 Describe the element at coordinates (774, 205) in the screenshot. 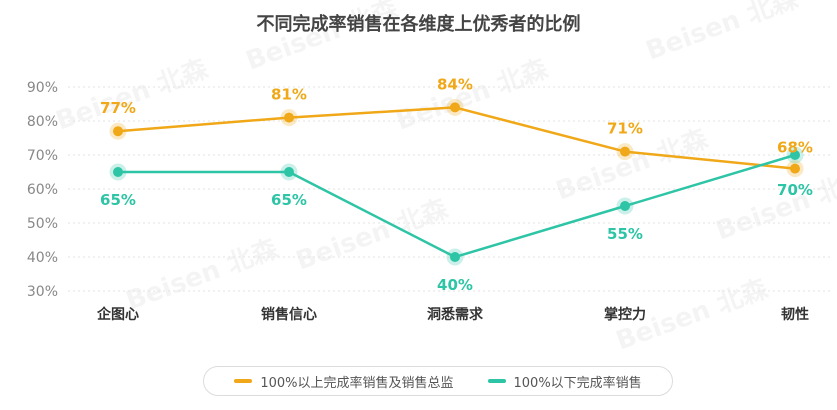

I see `watermark-7: Beisen 北森` at that location.